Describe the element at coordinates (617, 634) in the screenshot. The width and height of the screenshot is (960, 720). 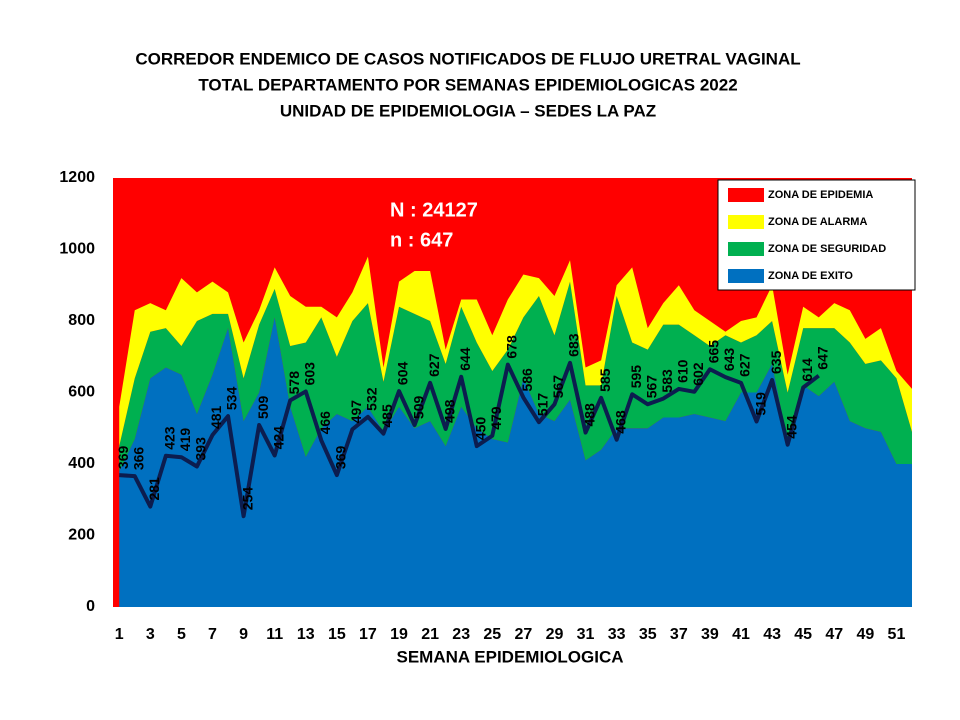
I see `x-tick-label: 33` at that location.